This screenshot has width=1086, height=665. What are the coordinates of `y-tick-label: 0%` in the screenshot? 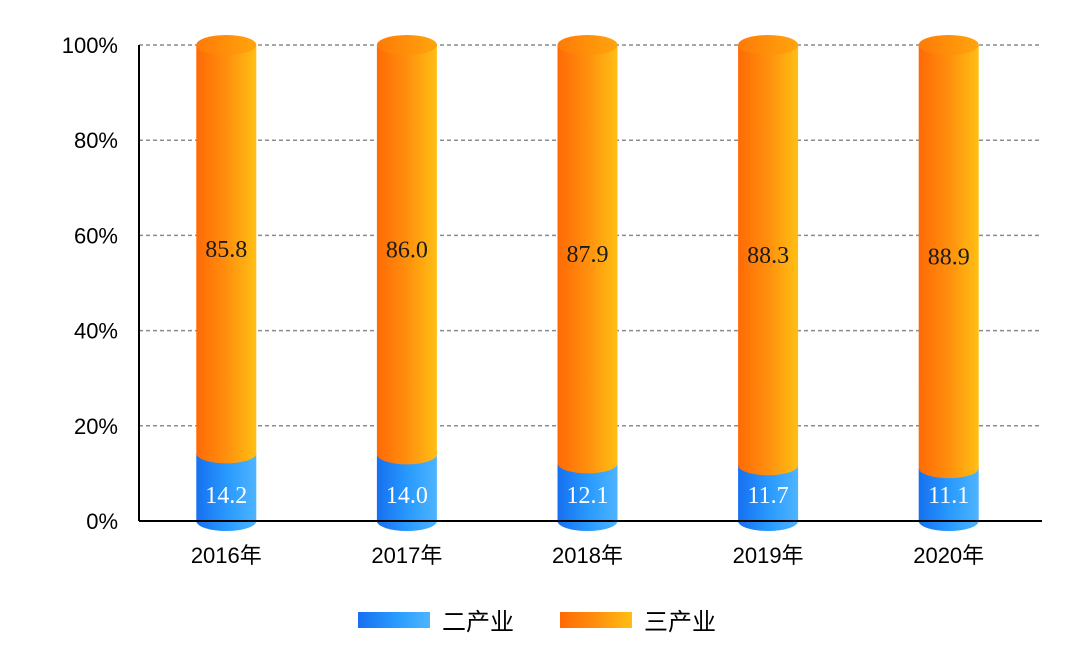 It's located at (102, 521).